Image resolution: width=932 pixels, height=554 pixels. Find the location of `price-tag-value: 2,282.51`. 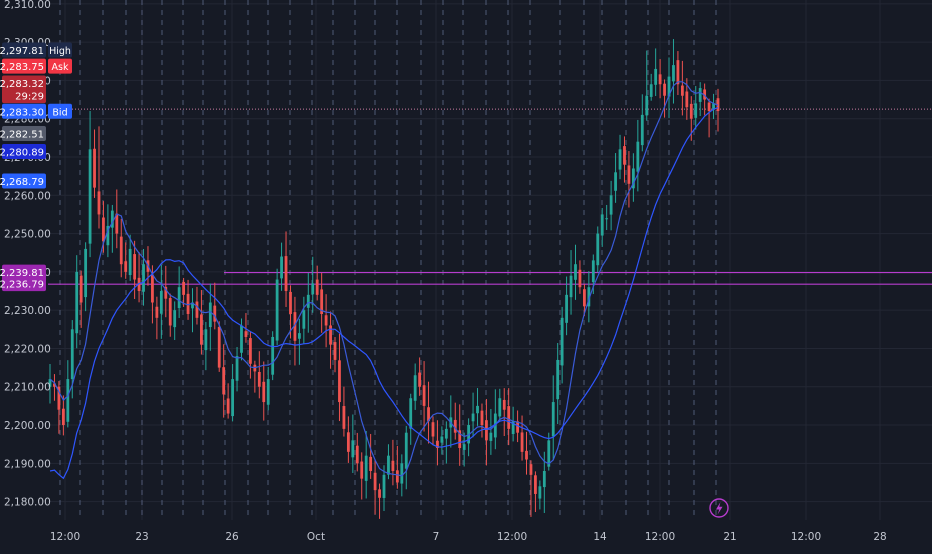

price-tag-value: 2,282.51 is located at coordinates (22, 135).